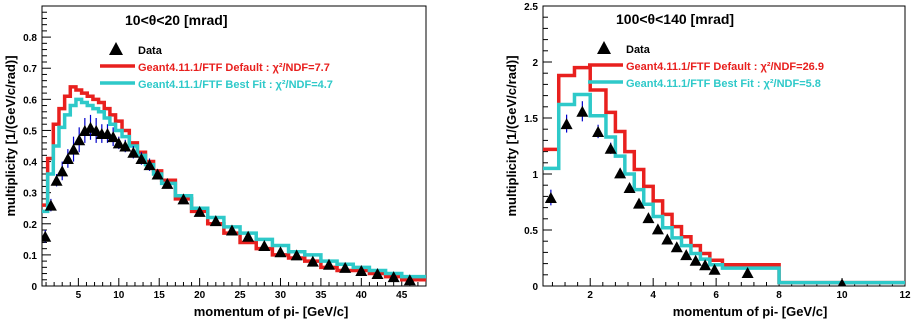 The height and width of the screenshot is (322, 912). What do you see at coordinates (30, 69) in the screenshot?
I see `y-tick-label: 0.7` at bounding box center [30, 69].